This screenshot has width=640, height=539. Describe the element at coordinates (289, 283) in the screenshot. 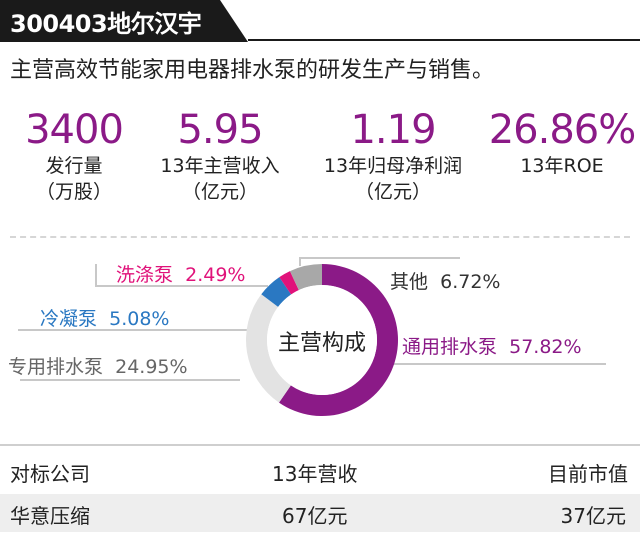

I see `slice-washing` at that location.